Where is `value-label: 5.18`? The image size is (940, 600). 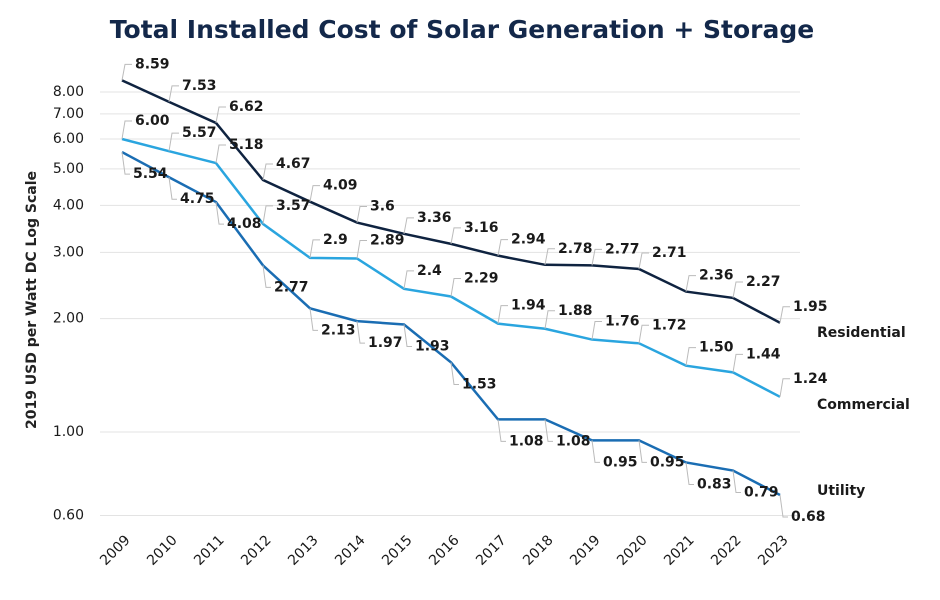 value-label: 5.18 is located at coordinates (246, 145).